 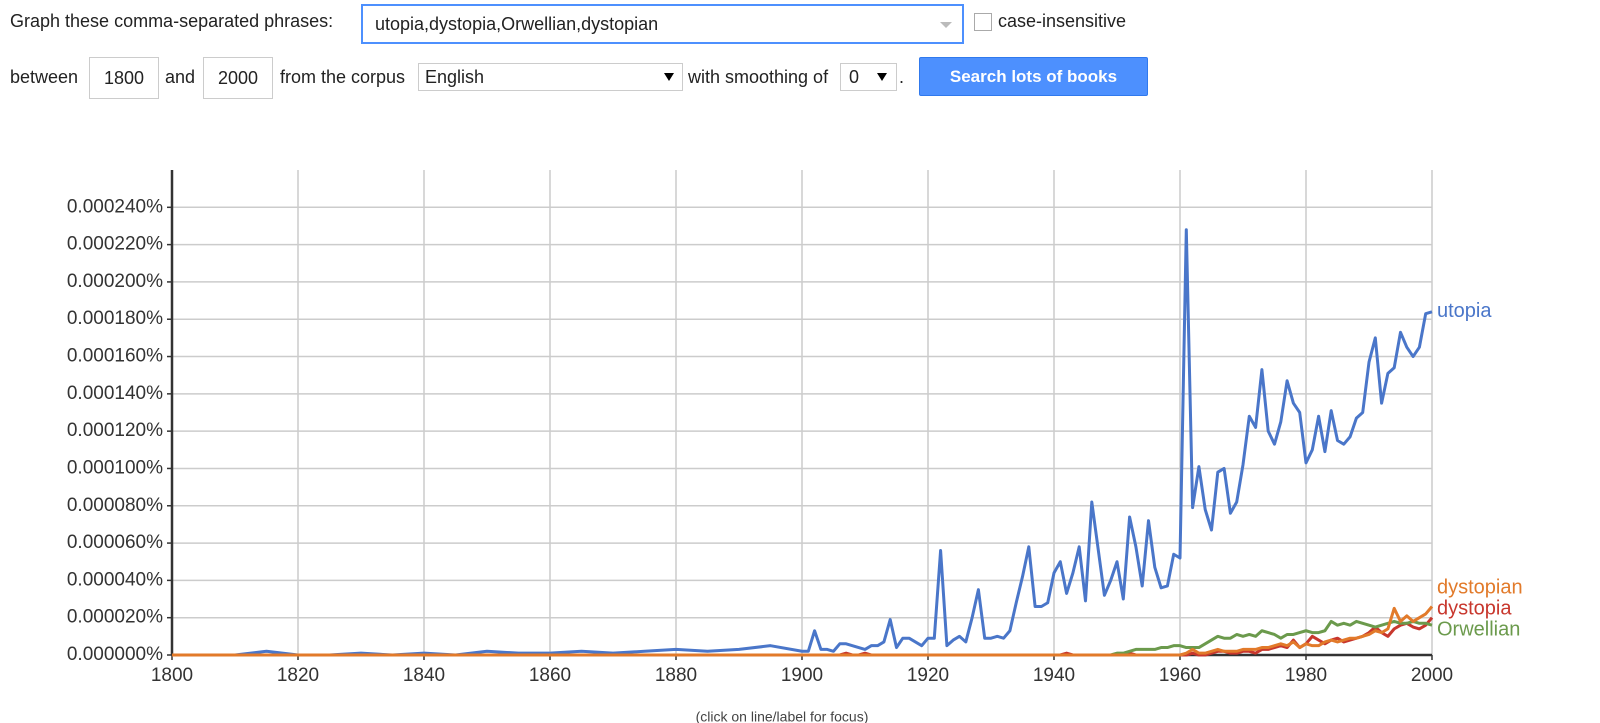 I want to click on series-label: dystopia, so click(x=1474, y=608).